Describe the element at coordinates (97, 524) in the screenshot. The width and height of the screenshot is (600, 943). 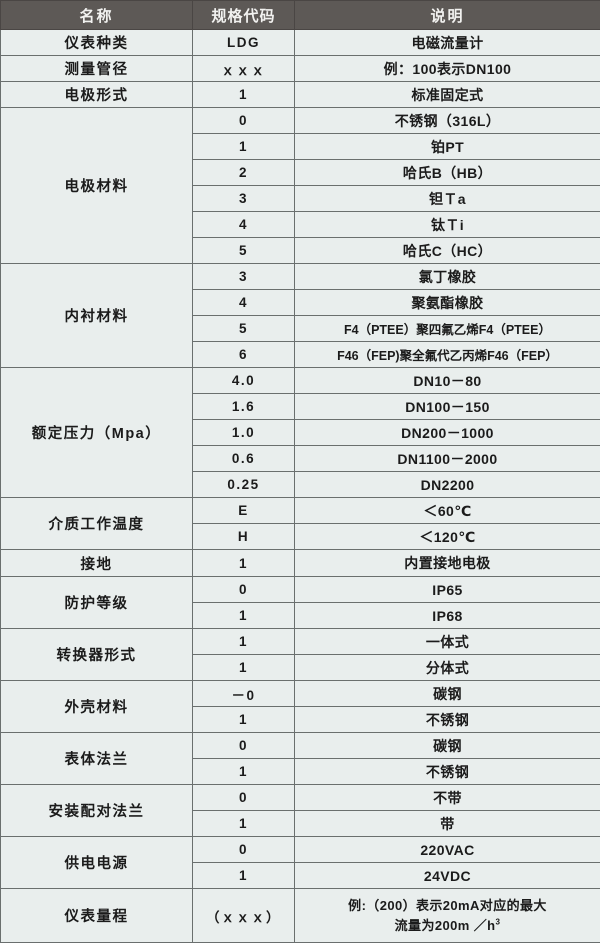
I see `row-name-medium-temperature: 介质工作温度` at that location.